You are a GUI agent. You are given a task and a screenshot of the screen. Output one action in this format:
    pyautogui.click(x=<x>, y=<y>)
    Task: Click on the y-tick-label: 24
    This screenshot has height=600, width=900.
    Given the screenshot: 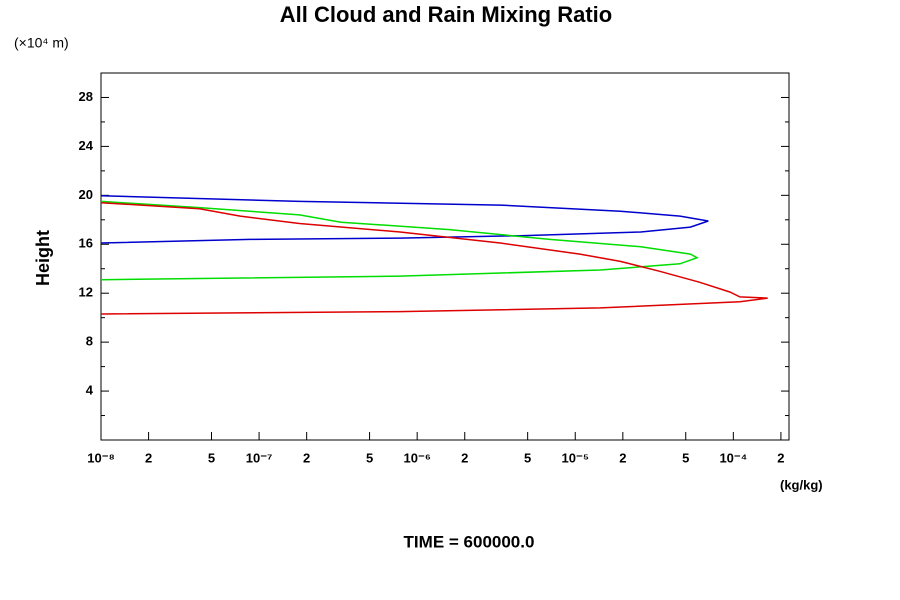 What is the action you would take?
    pyautogui.click(x=86, y=145)
    